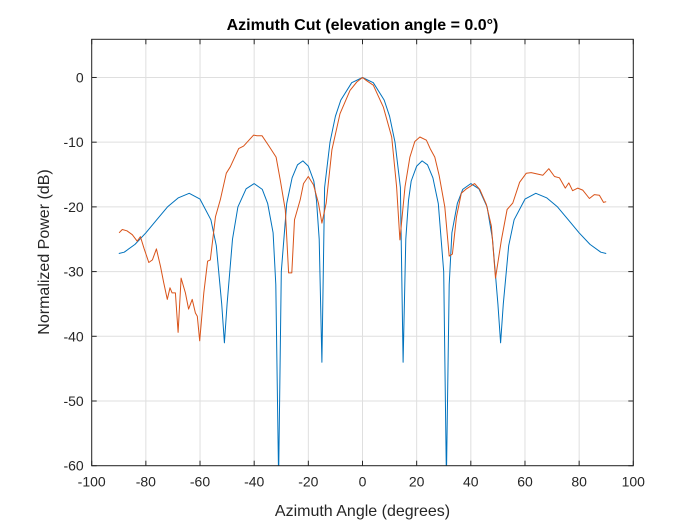  I want to click on x-tick-label: 0, so click(363, 482).